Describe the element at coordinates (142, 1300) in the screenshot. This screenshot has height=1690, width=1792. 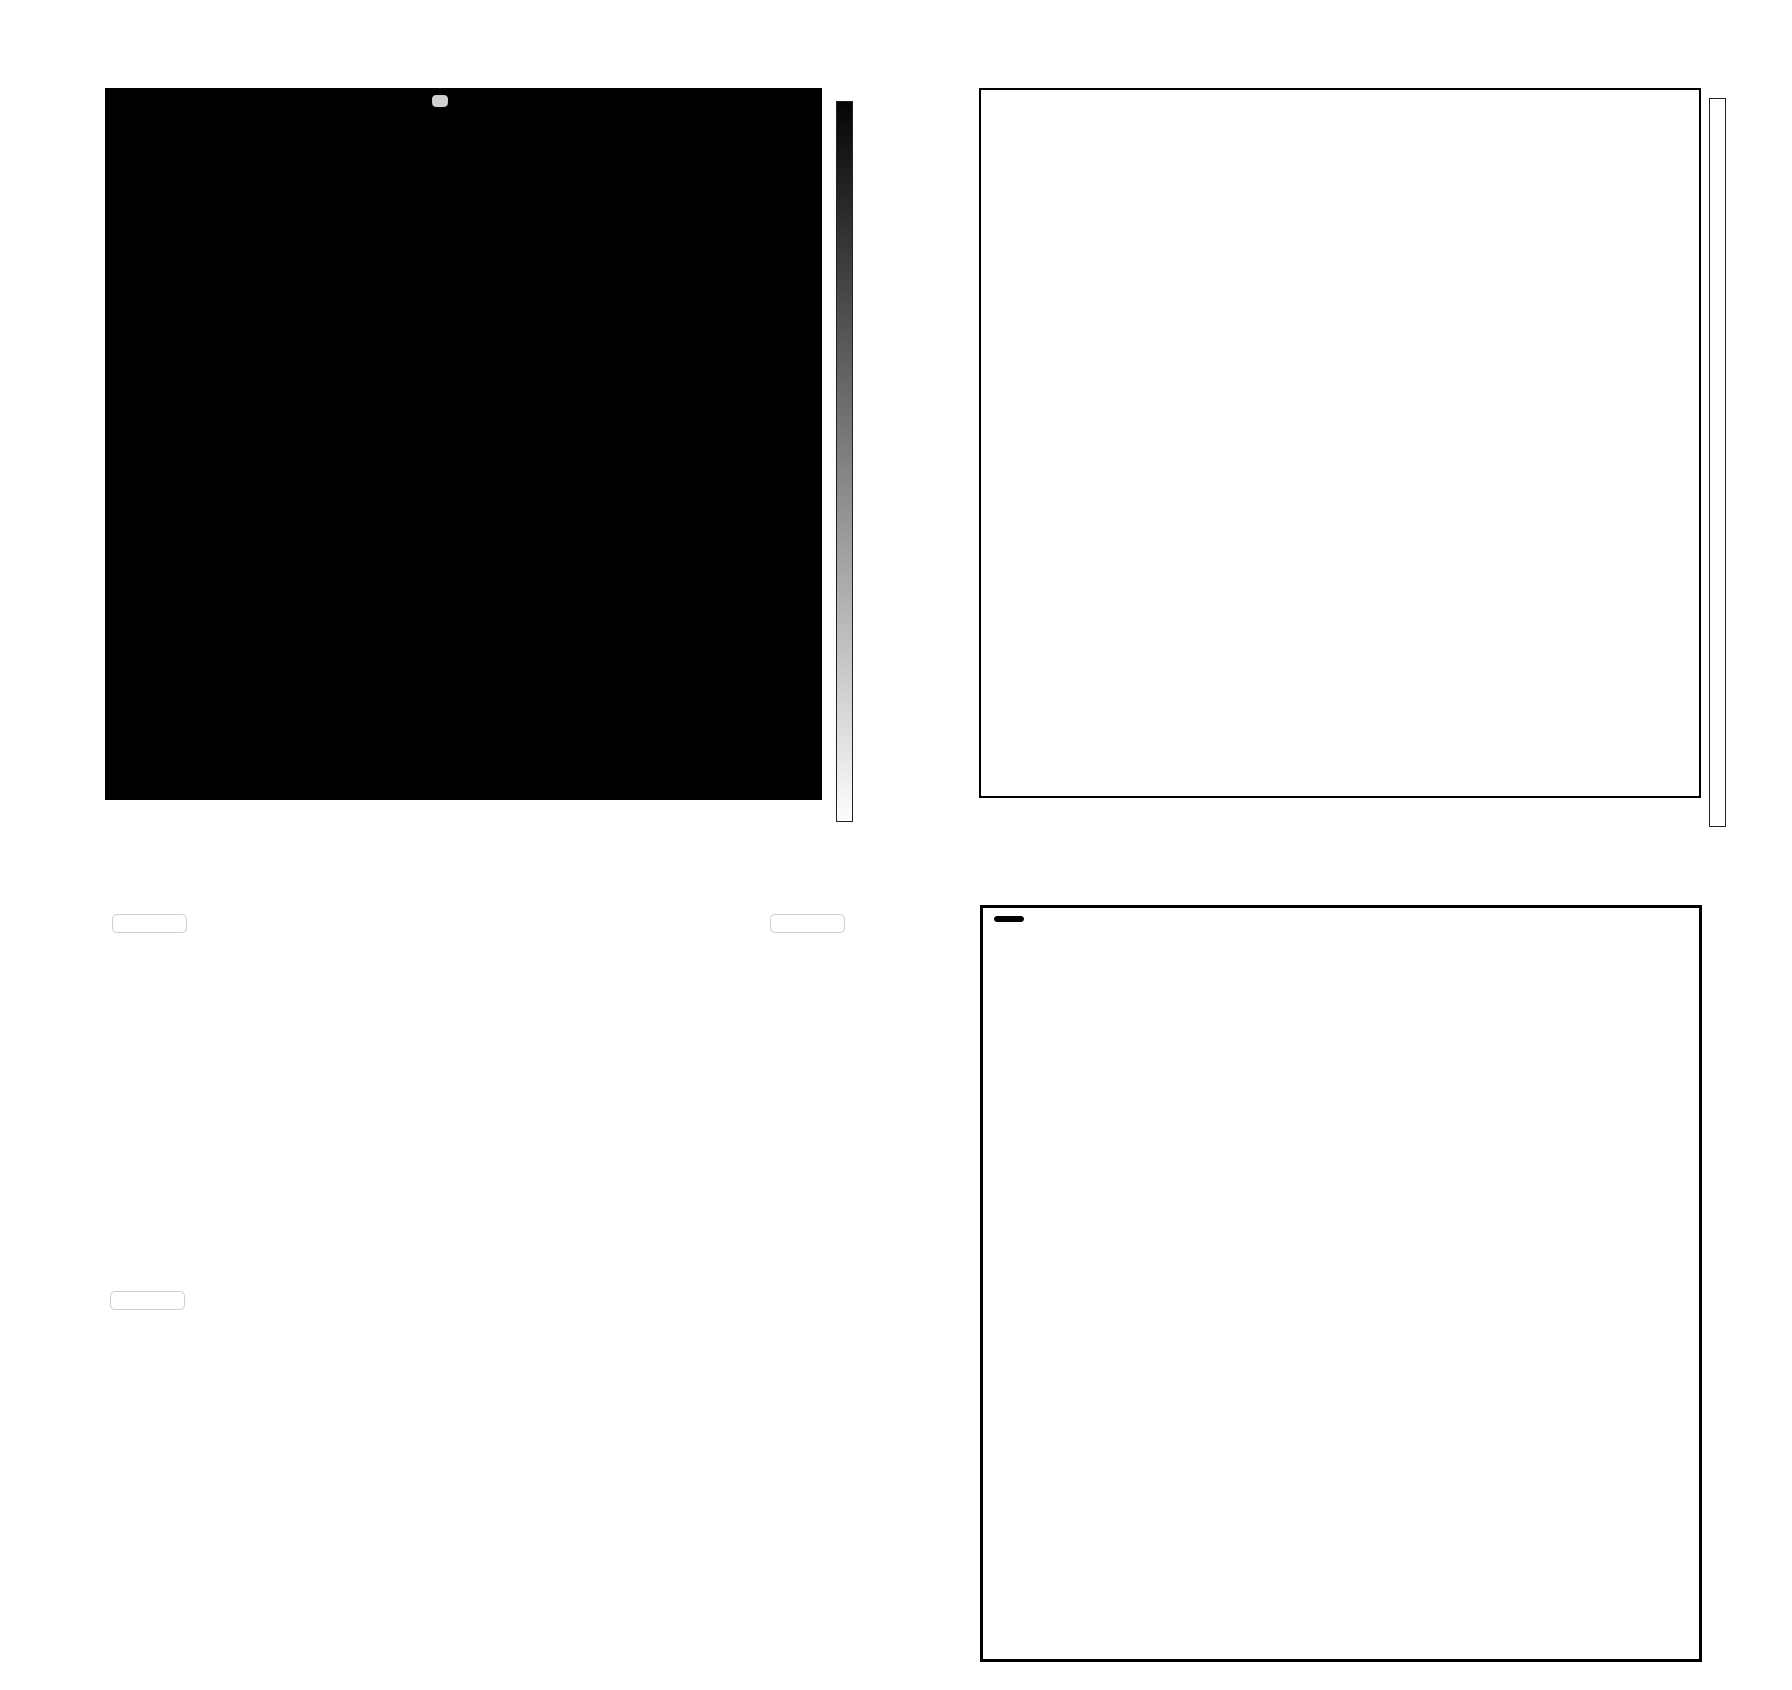
I see `ace-legend-swatch` at that location.